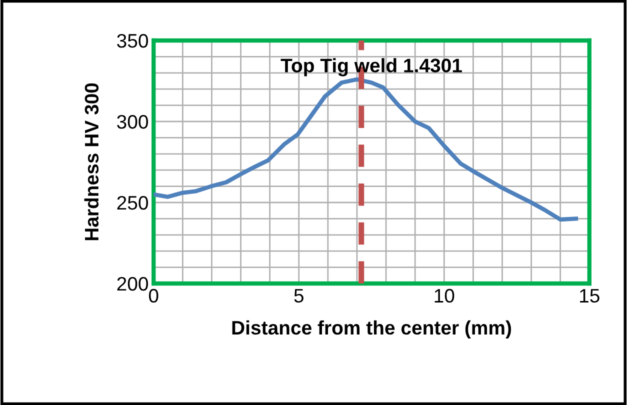  I want to click on y-tick-label: 200, so click(132, 283).